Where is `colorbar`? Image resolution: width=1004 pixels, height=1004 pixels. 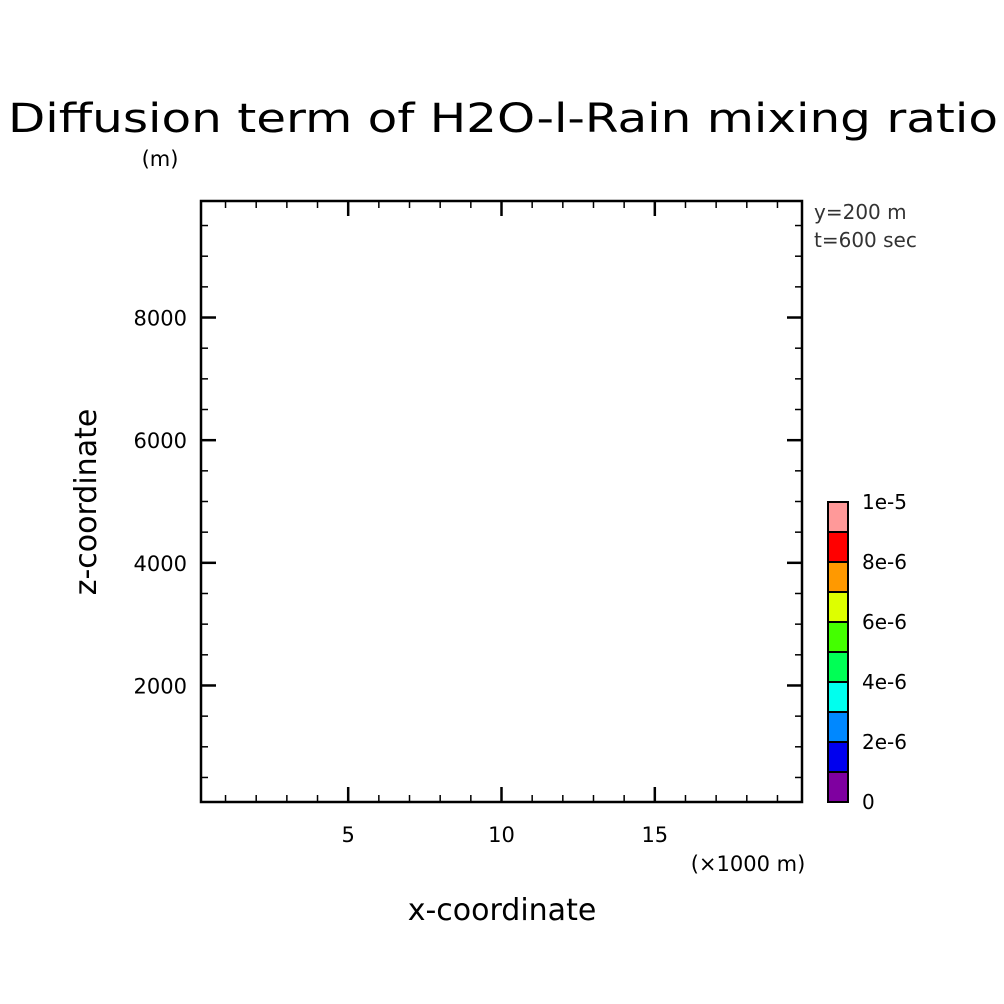 colorbar is located at coordinates (838, 652).